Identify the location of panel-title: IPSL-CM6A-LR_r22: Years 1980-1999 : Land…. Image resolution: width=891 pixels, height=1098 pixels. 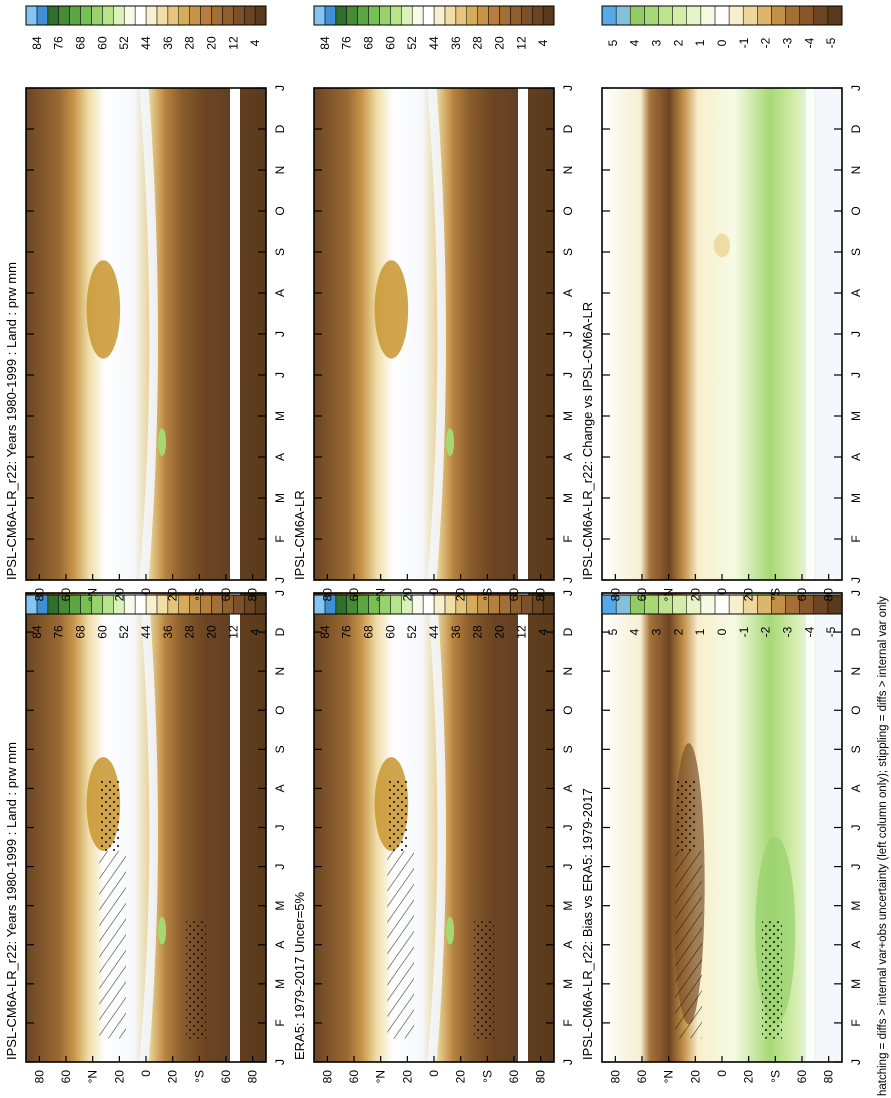
(11, 901).